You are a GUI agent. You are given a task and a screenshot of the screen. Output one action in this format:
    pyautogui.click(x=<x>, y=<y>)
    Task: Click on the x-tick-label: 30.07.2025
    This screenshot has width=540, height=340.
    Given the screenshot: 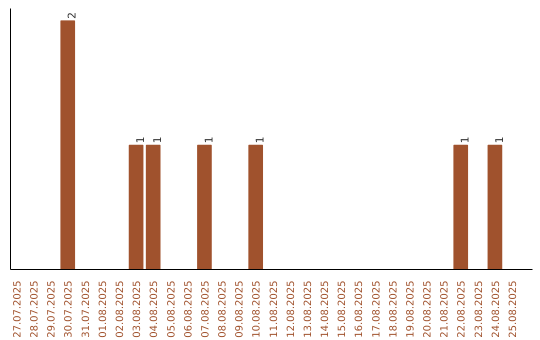 What is the action you would take?
    pyautogui.click(x=69, y=309)
    